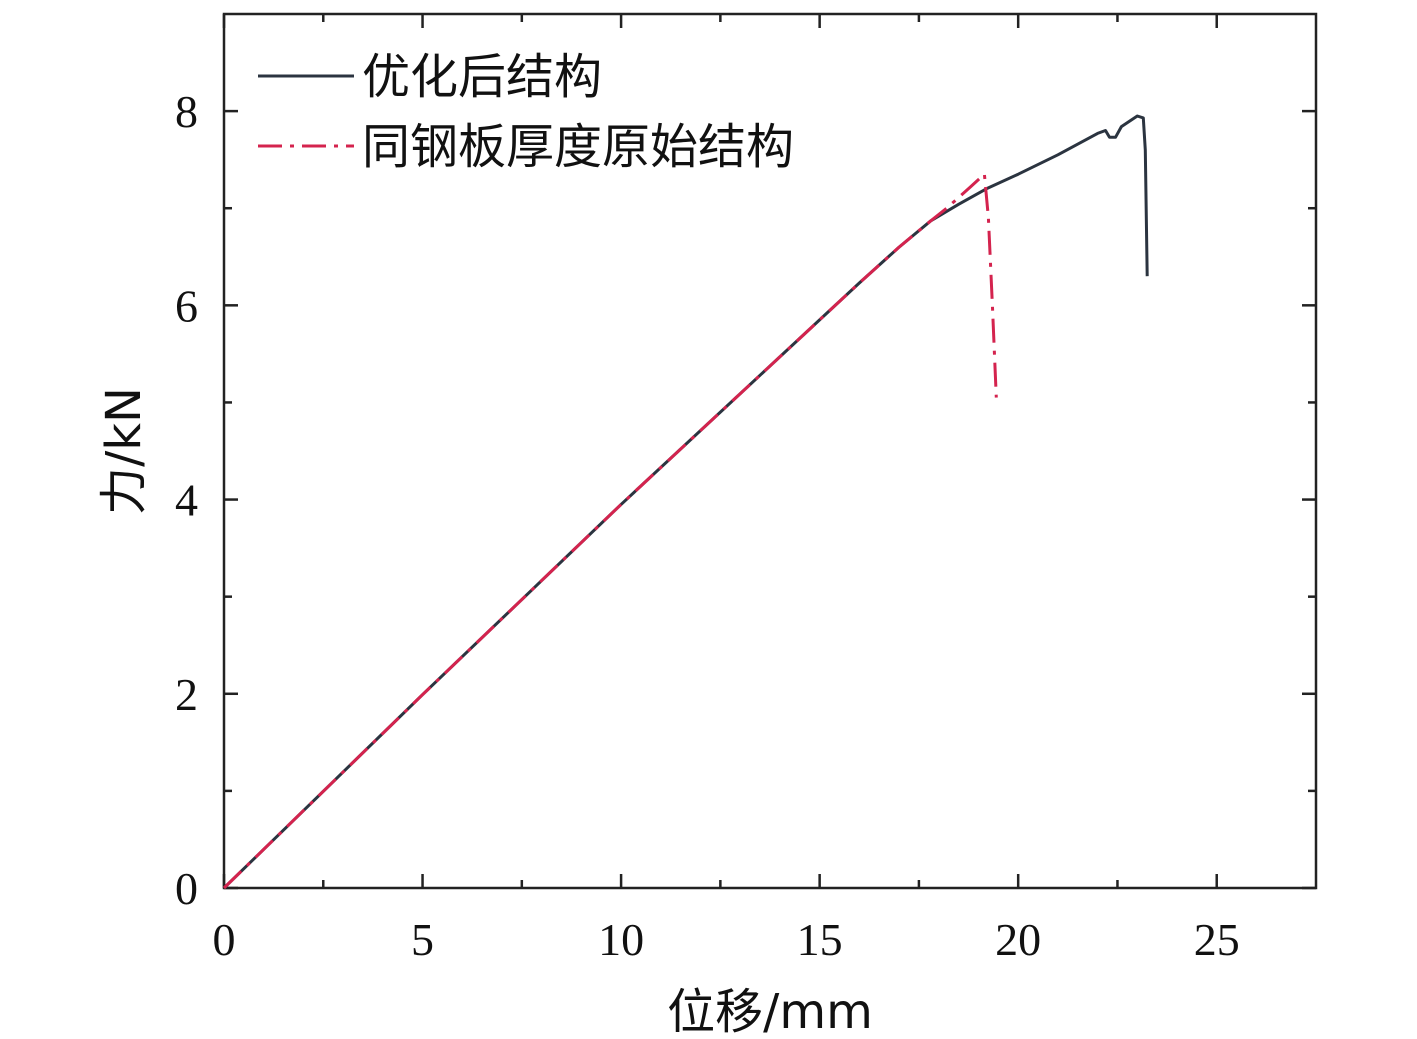 The image size is (1417, 1039). What do you see at coordinates (578, 147) in the screenshot?
I see `legend-label-original: 同钢板厚度原始结构` at bounding box center [578, 147].